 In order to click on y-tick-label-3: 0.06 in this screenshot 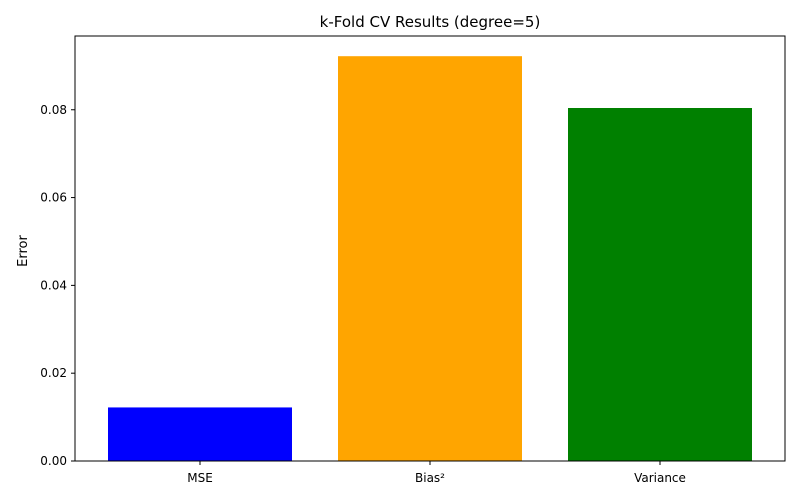, I will do `click(53, 198)`.